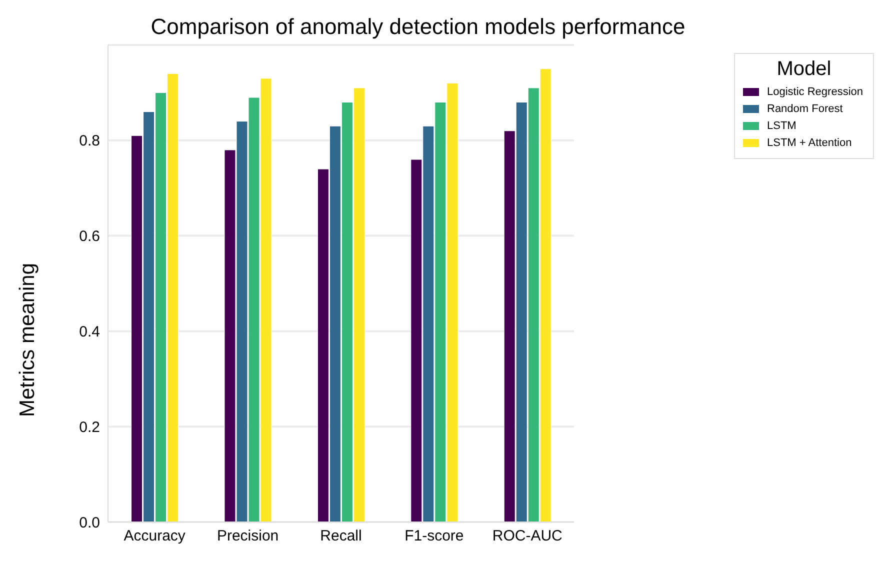 The height and width of the screenshot is (570, 892). I want to click on legend-label: Random Forest, so click(805, 109).